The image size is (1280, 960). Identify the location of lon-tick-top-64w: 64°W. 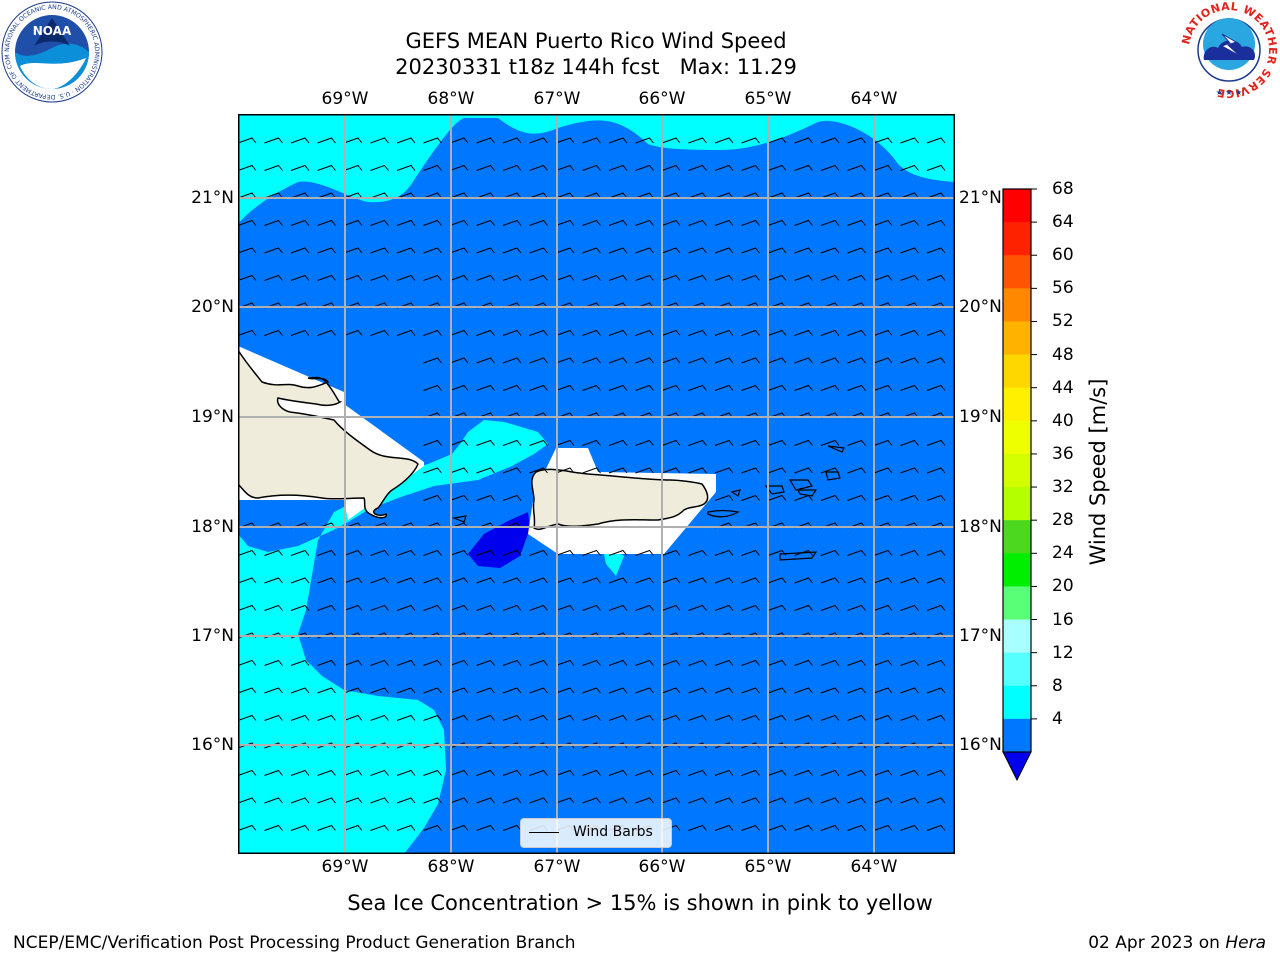
(874, 99).